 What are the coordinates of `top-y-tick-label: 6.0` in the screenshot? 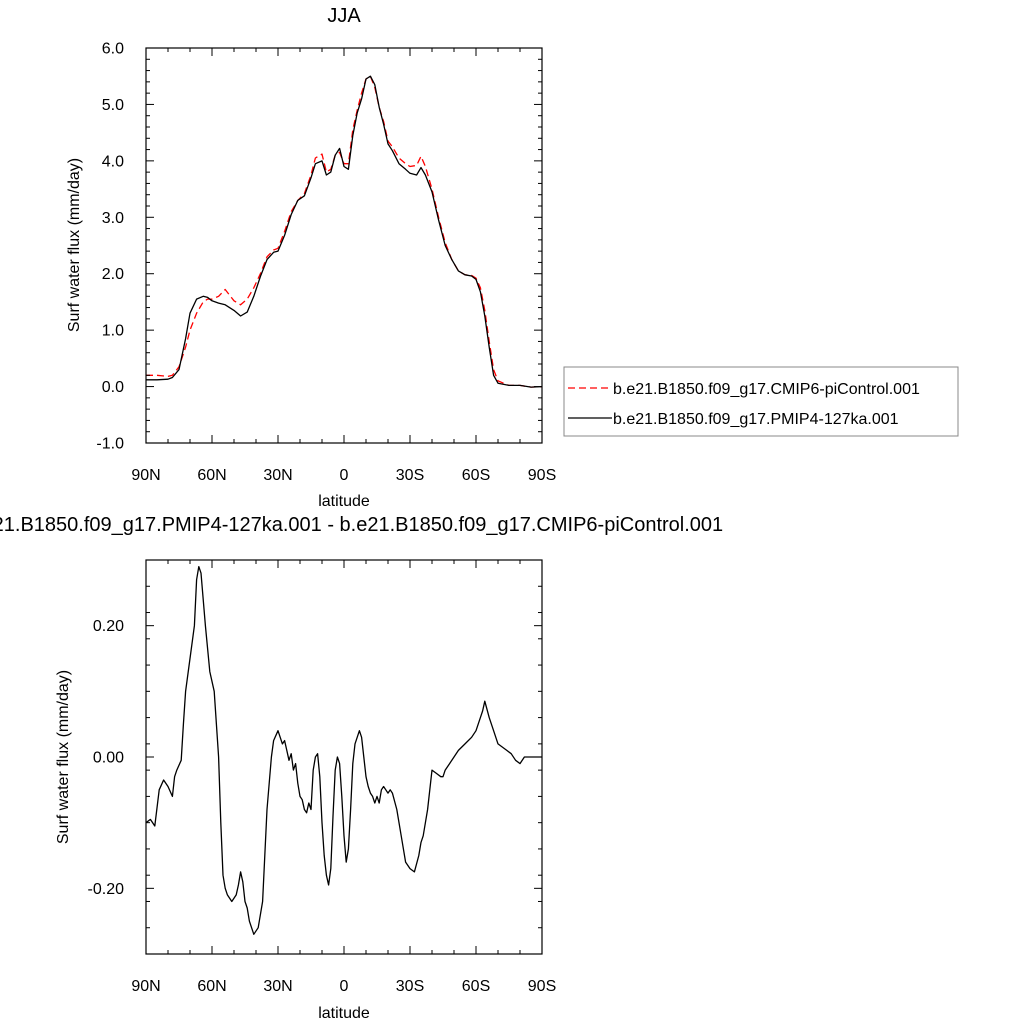 It's located at (113, 49).